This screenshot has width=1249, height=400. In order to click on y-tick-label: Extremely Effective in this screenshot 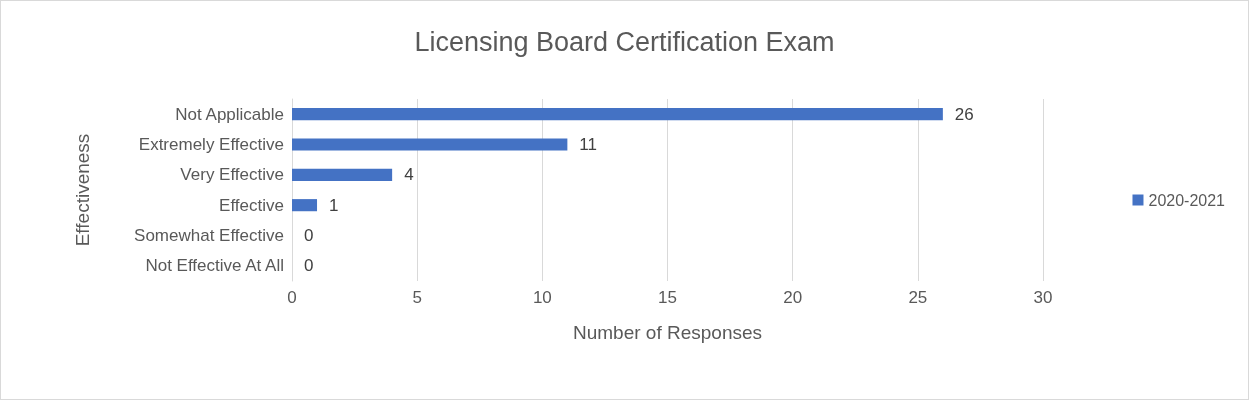, I will do `click(211, 144)`.